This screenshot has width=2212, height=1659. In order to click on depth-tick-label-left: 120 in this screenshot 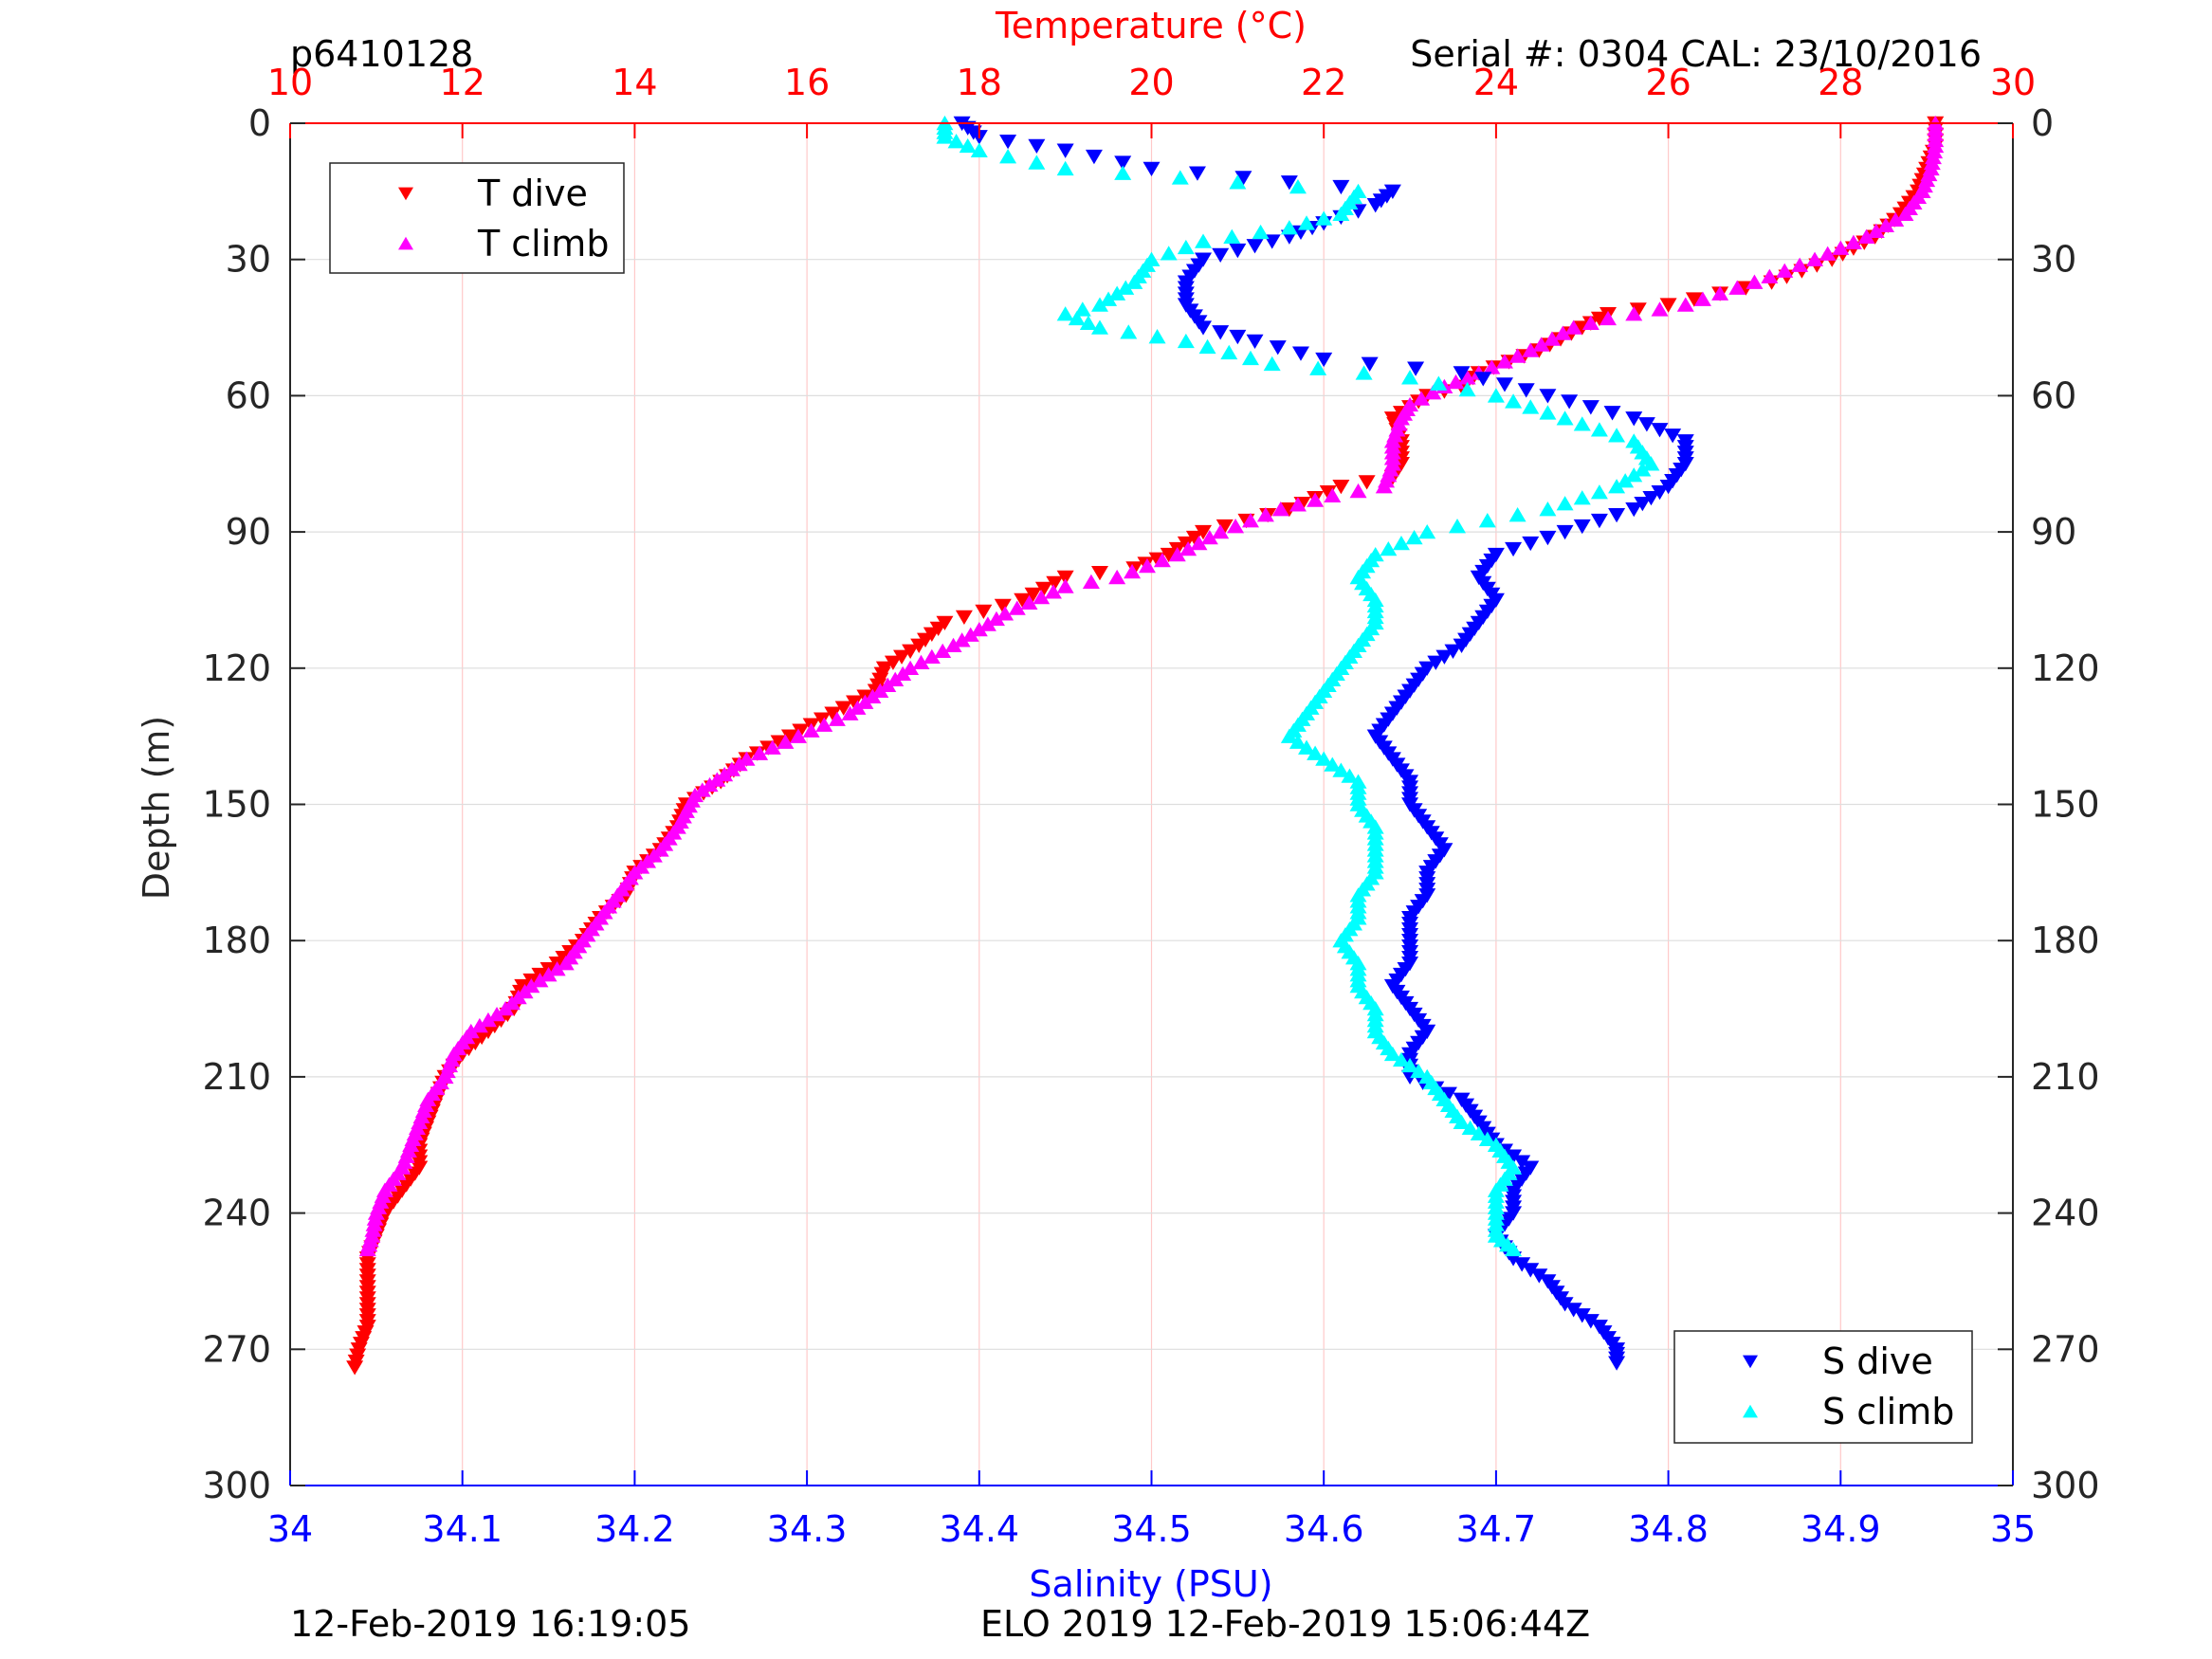, I will do `click(236, 668)`.